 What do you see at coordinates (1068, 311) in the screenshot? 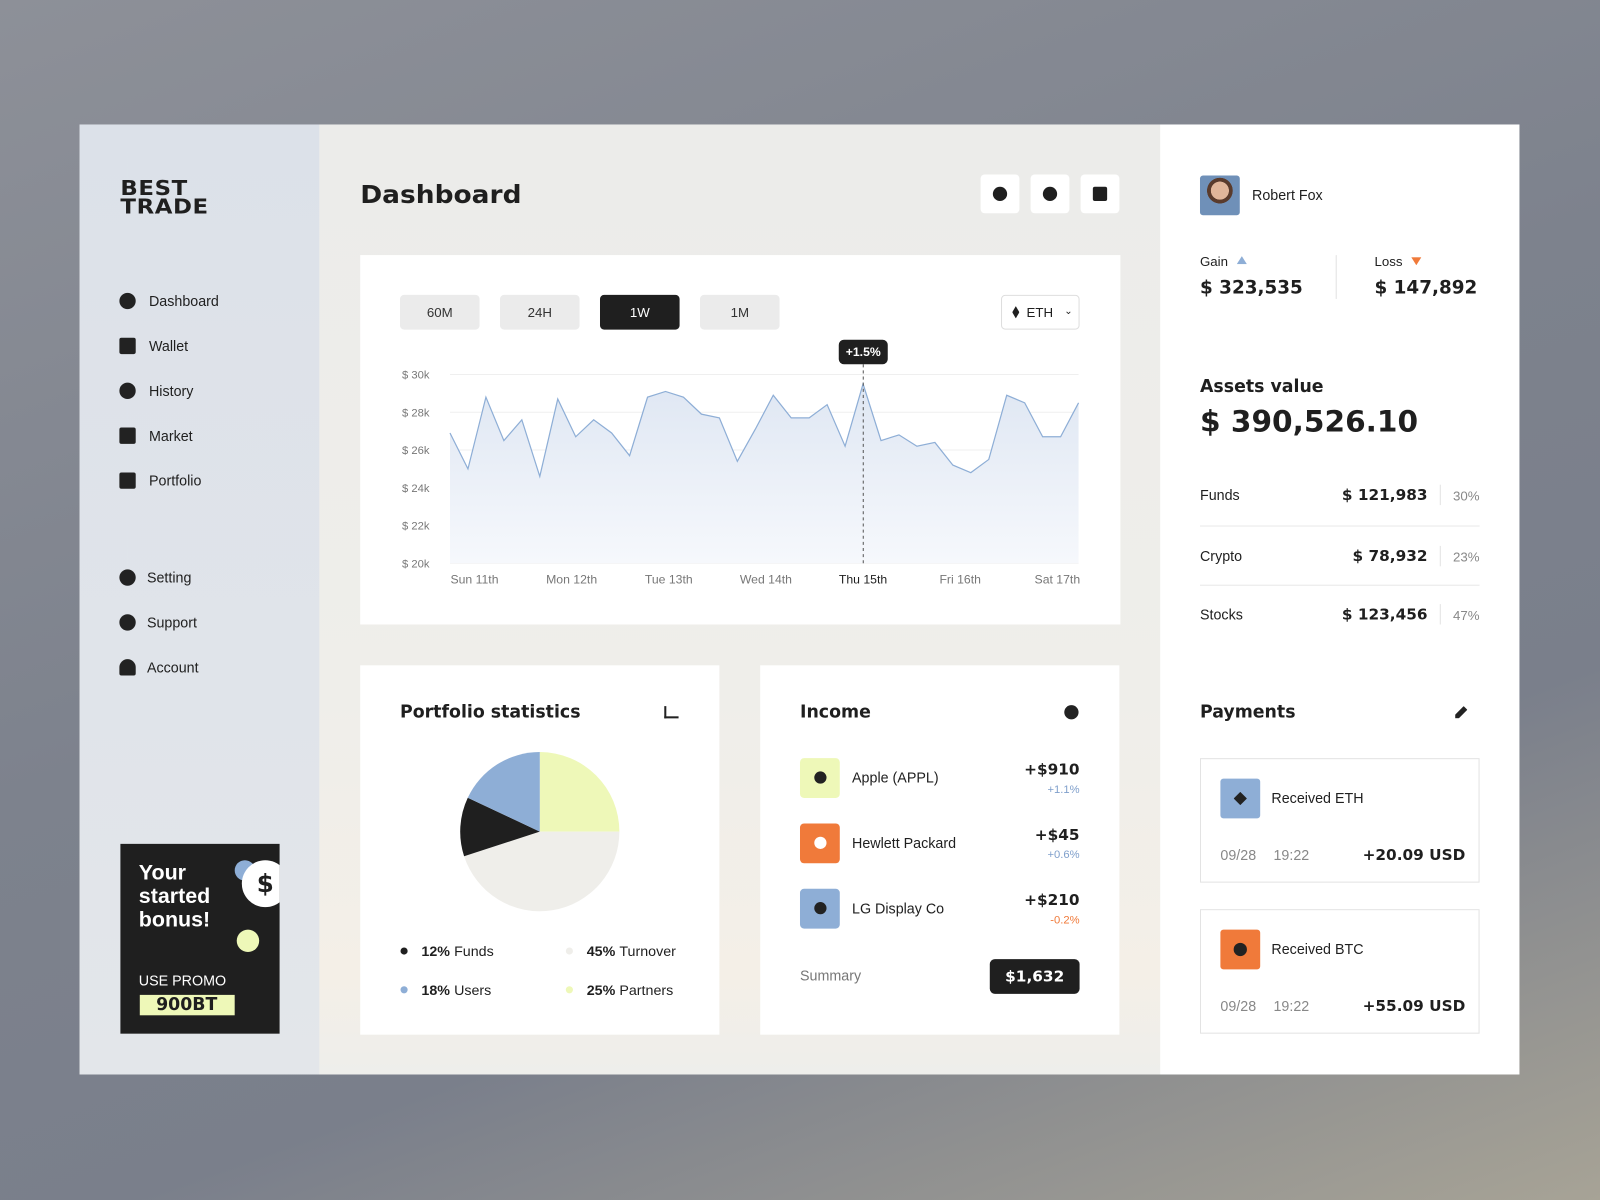
I see `chevron: ⌄` at bounding box center [1068, 311].